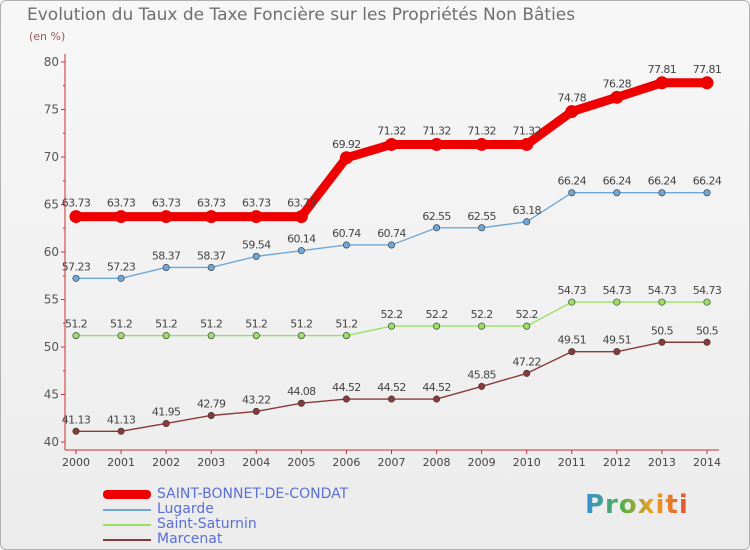  What do you see at coordinates (662, 462) in the screenshot?
I see `x-tick-label: 2013` at bounding box center [662, 462].